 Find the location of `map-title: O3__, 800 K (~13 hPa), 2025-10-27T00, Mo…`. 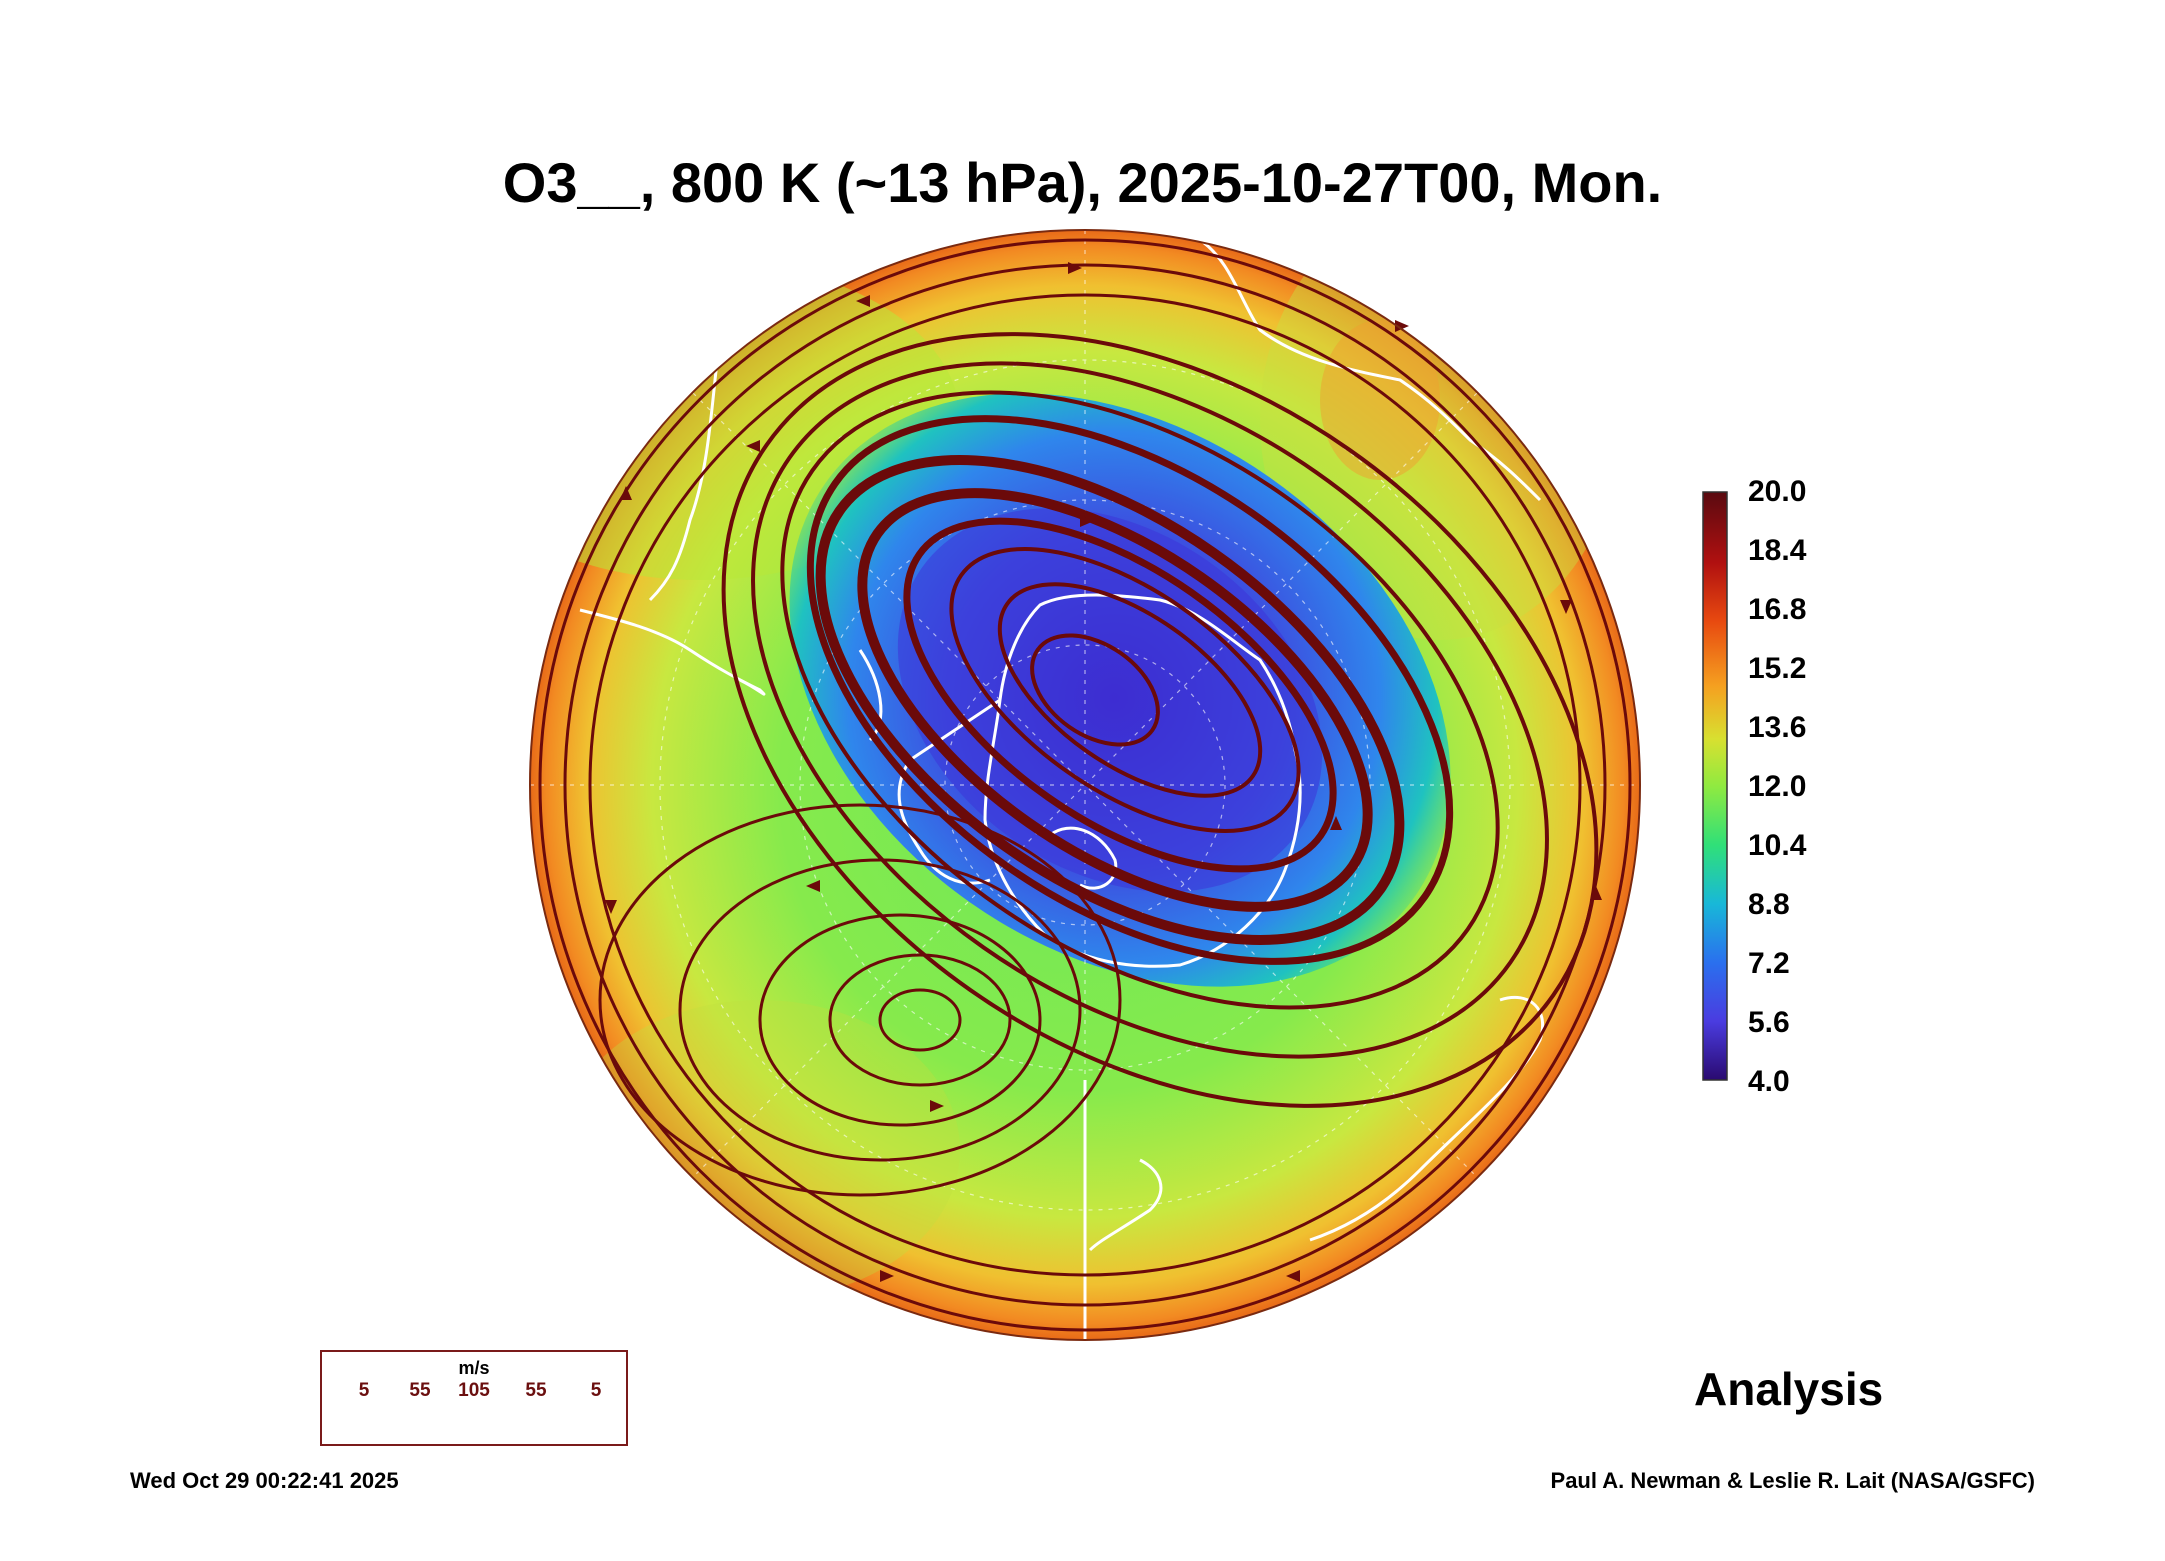

map-title: O3__, 800 K (~13 hPa), 2025-10-27T00, Mo… is located at coordinates (1082, 182).